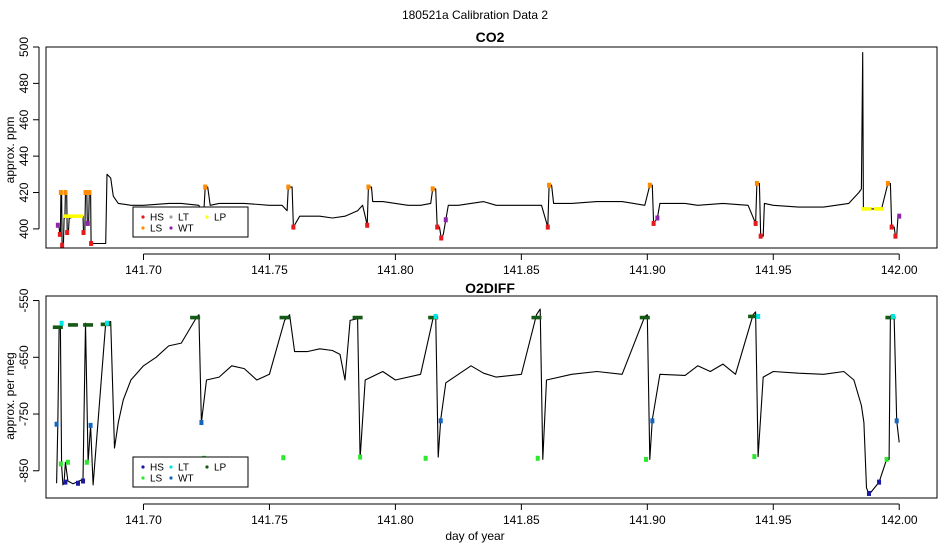  Describe the element at coordinates (207, 467) in the screenshot. I see `o2diff-legend-swatch-lp` at that location.